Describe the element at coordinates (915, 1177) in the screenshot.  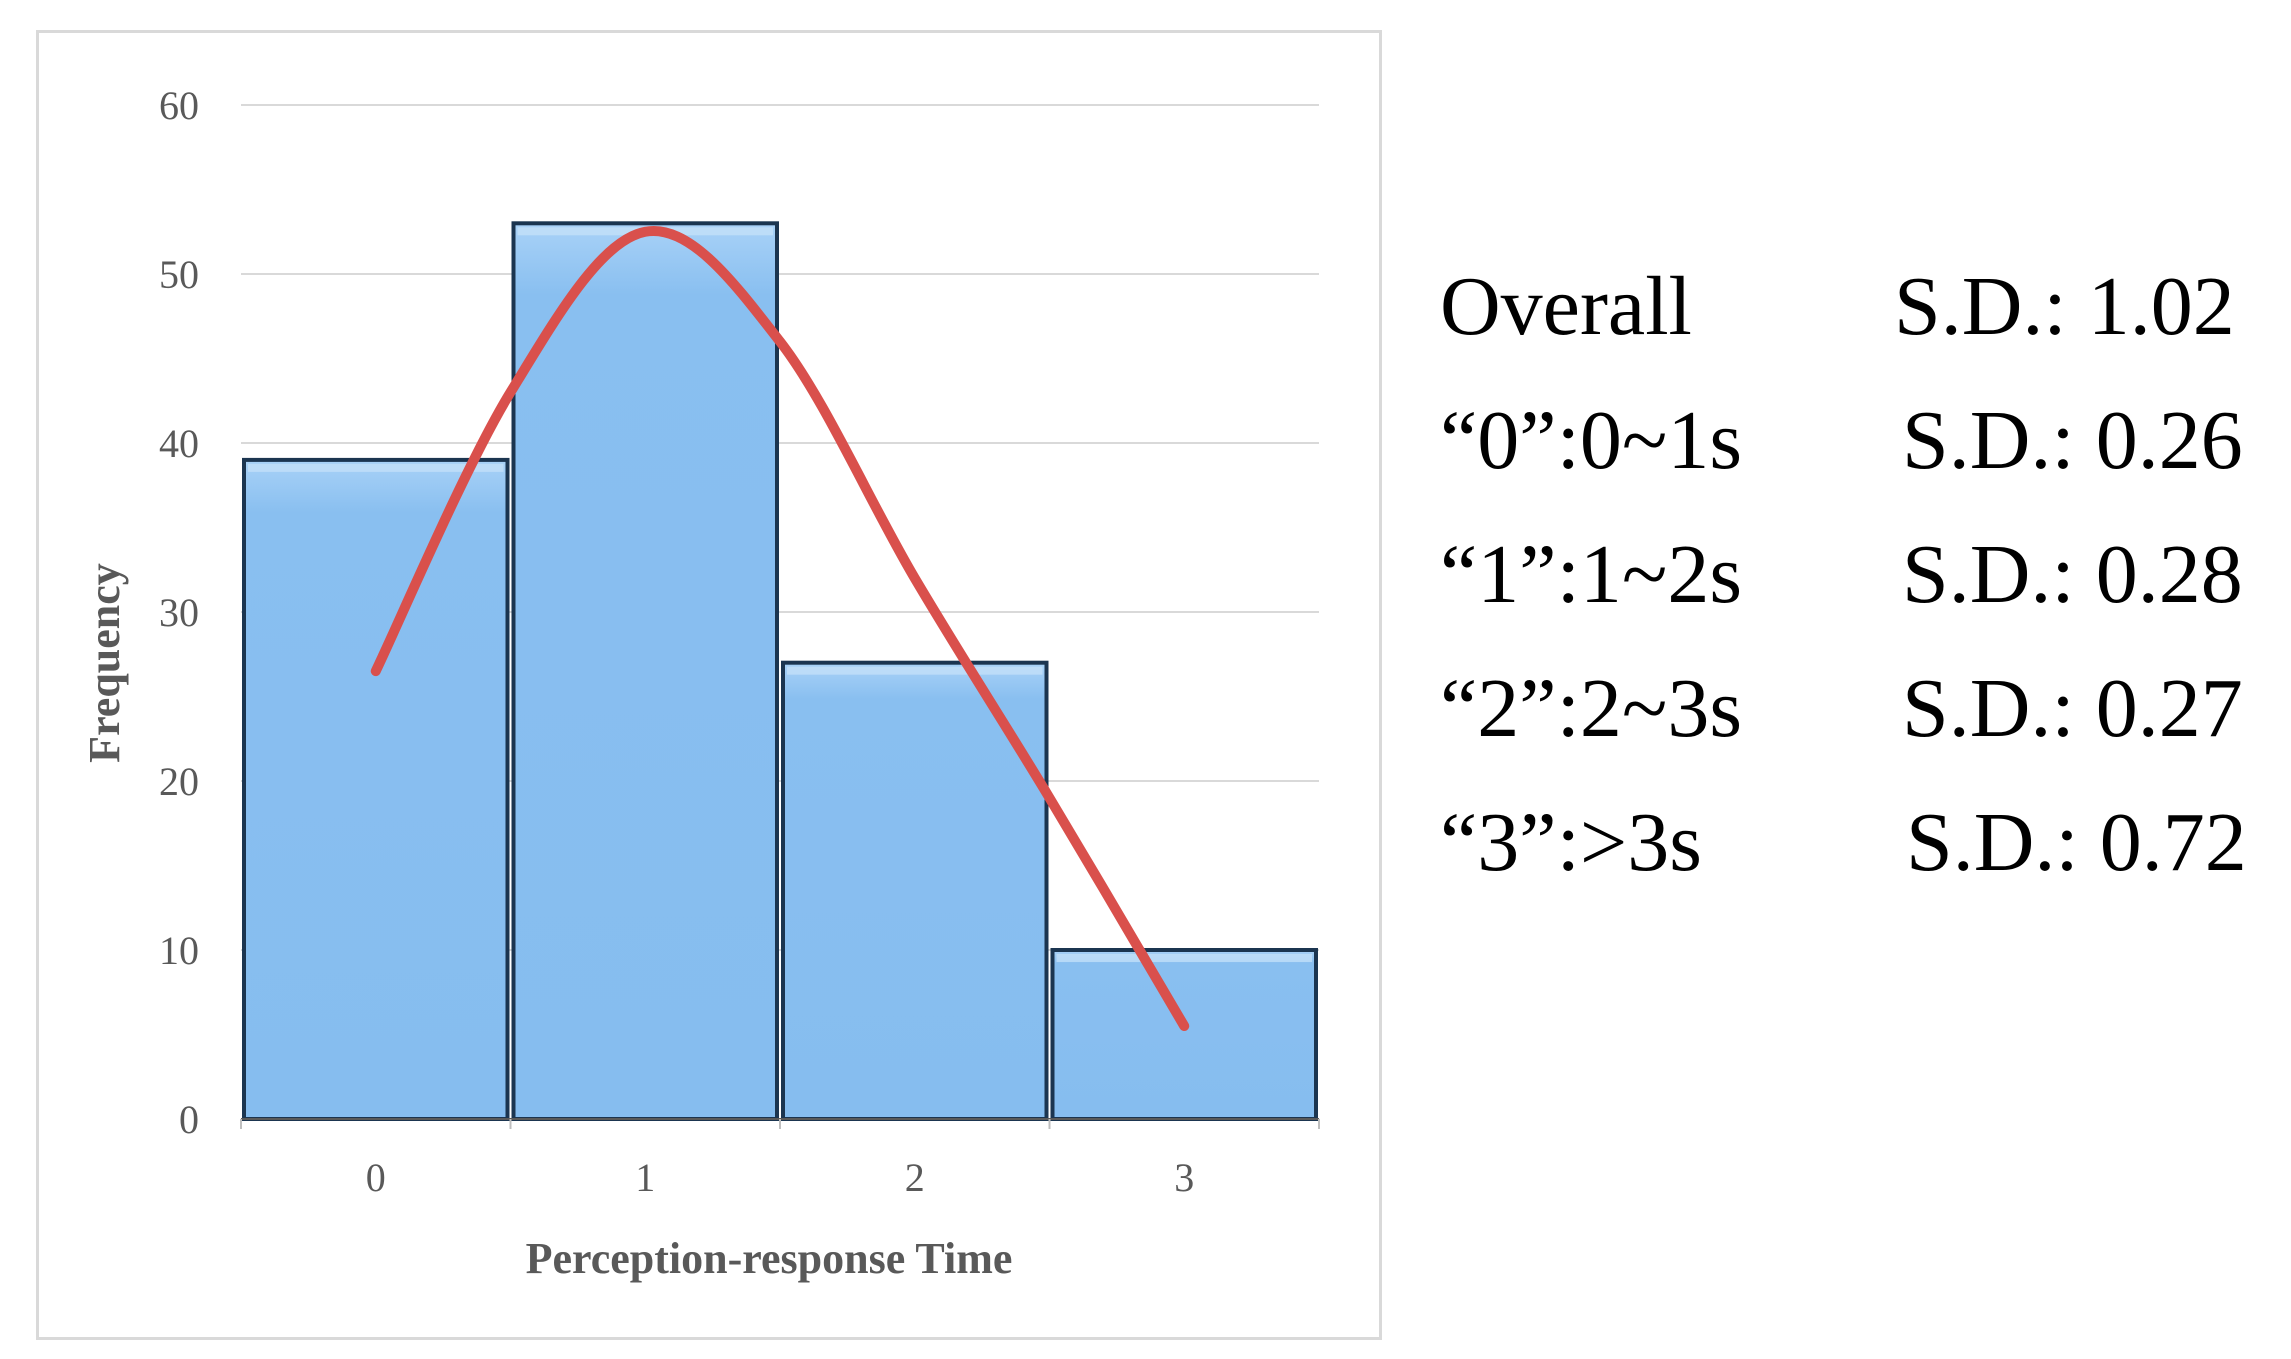
I see `x-tick-label: 2` at that location.